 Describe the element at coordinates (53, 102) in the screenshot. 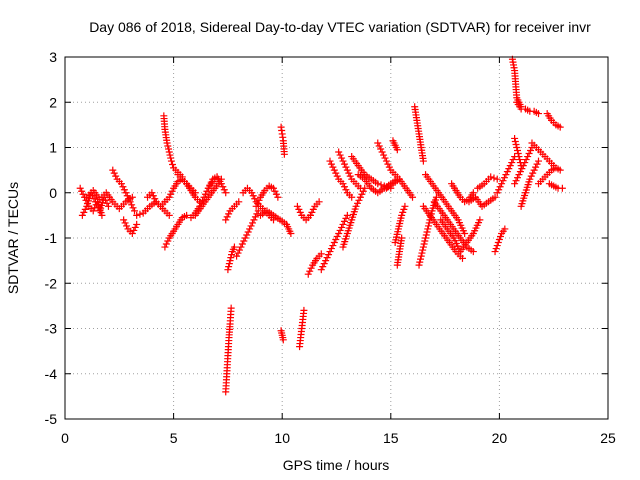

I see `y-tick-label: 2` at that location.